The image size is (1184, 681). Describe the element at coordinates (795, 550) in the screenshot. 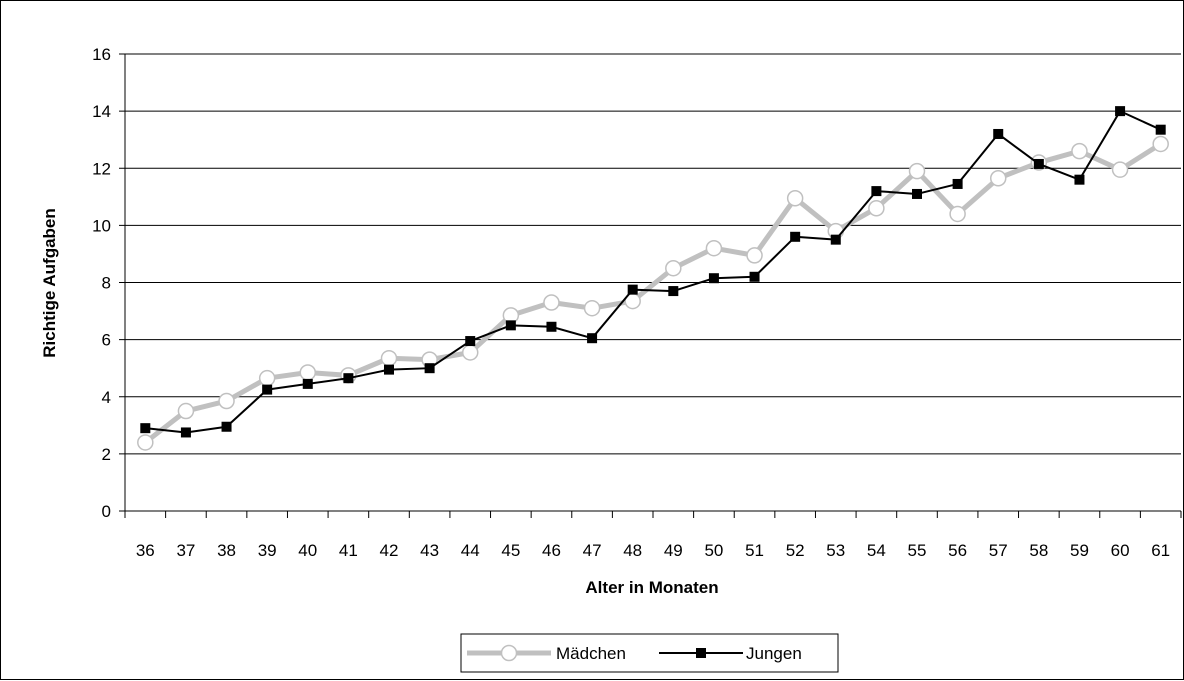

I see `x-tick-label: 52` at that location.